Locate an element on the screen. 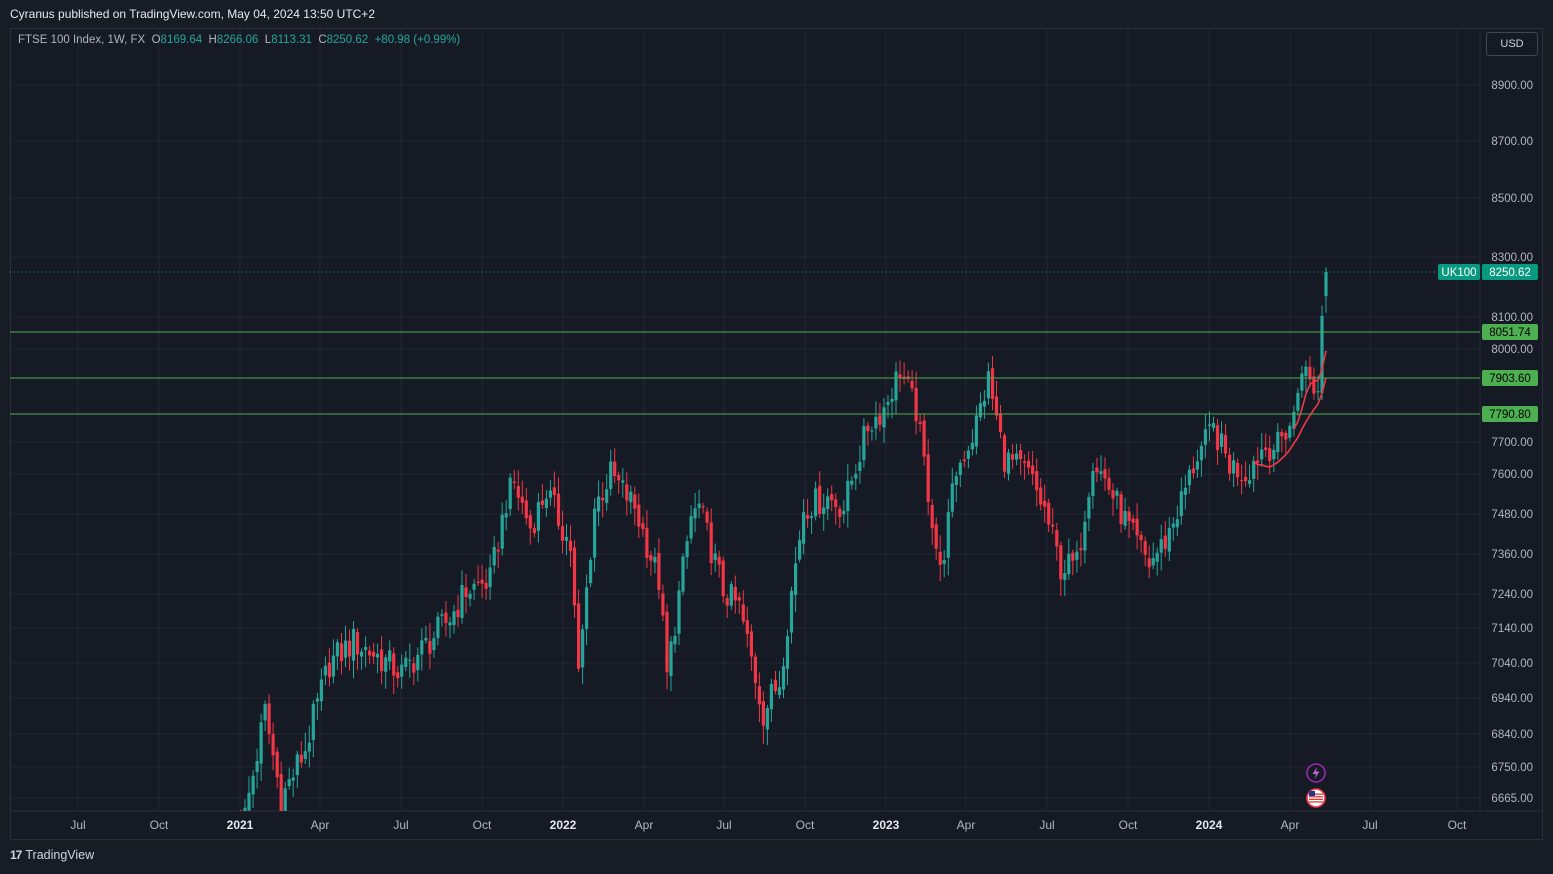 This screenshot has width=1553, height=874. lightning-event-icon is located at coordinates (1316, 773).